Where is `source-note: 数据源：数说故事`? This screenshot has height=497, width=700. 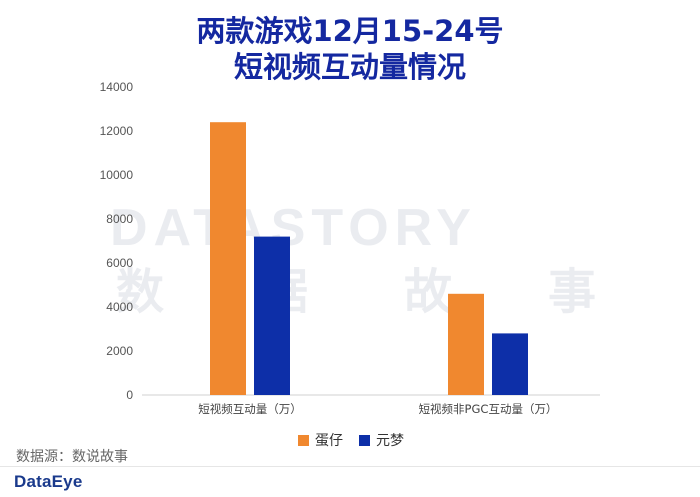
source-note: 数据源：数说故事 is located at coordinates (72, 457).